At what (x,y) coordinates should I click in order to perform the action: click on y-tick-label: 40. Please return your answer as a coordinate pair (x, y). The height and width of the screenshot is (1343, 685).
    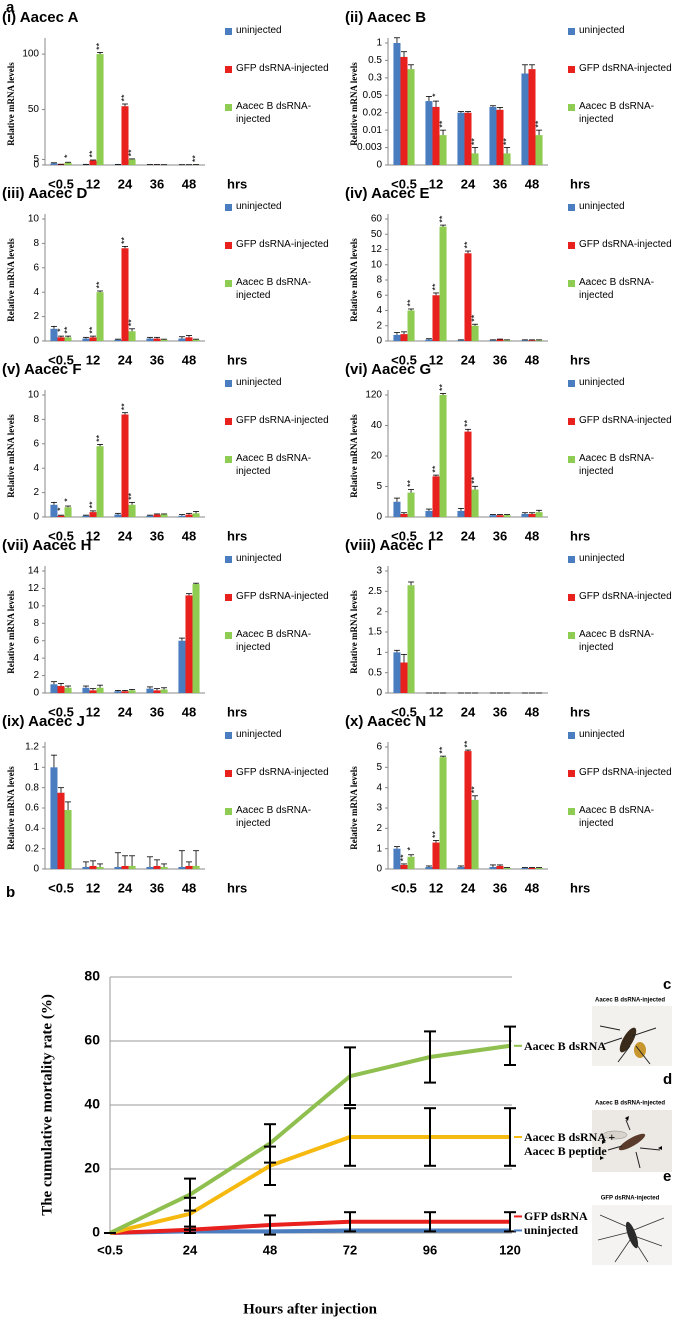
    Looking at the image, I should click on (377, 425).